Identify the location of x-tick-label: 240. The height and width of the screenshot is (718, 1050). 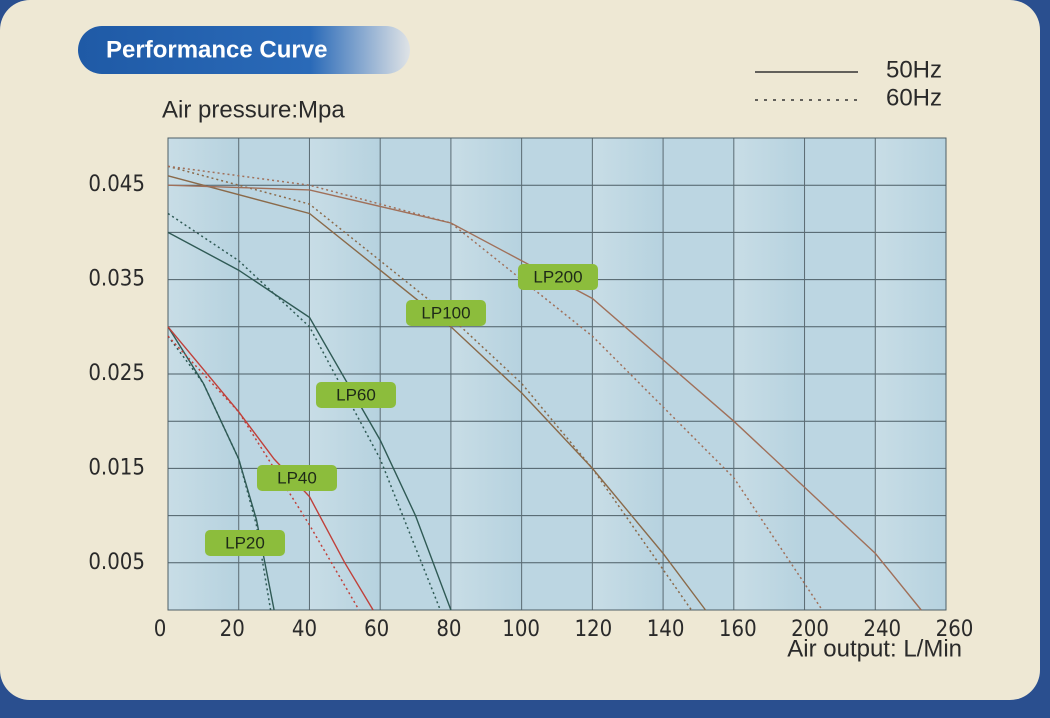
(882, 629).